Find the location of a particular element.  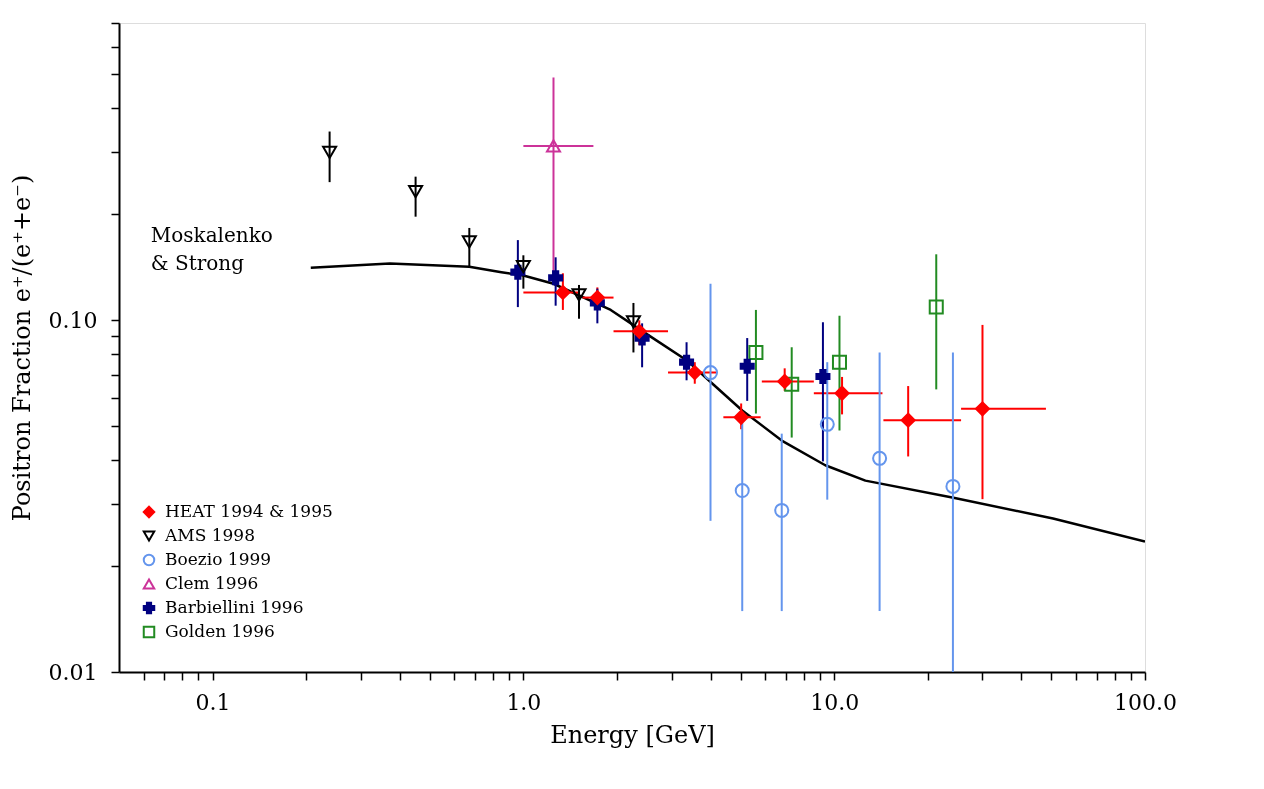

legend-label: AMS 1998 is located at coordinates (209, 535).